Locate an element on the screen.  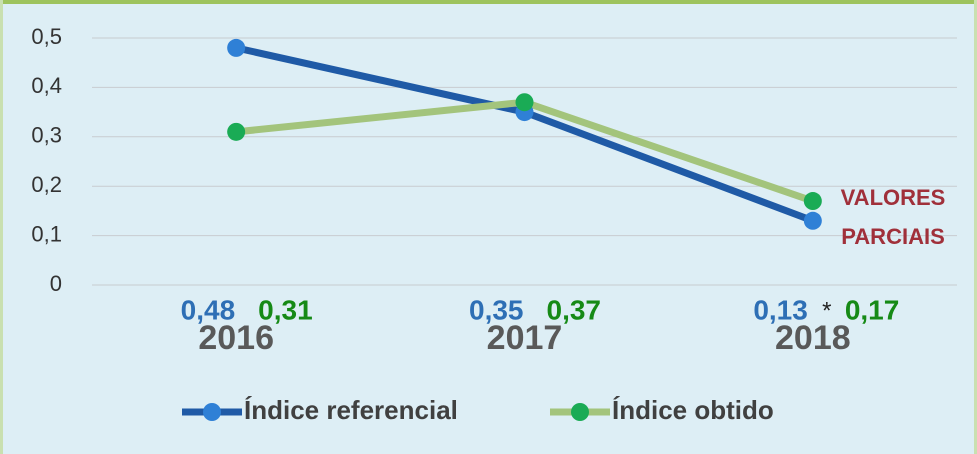
x-tick-label: 2017 is located at coordinates (525, 338).